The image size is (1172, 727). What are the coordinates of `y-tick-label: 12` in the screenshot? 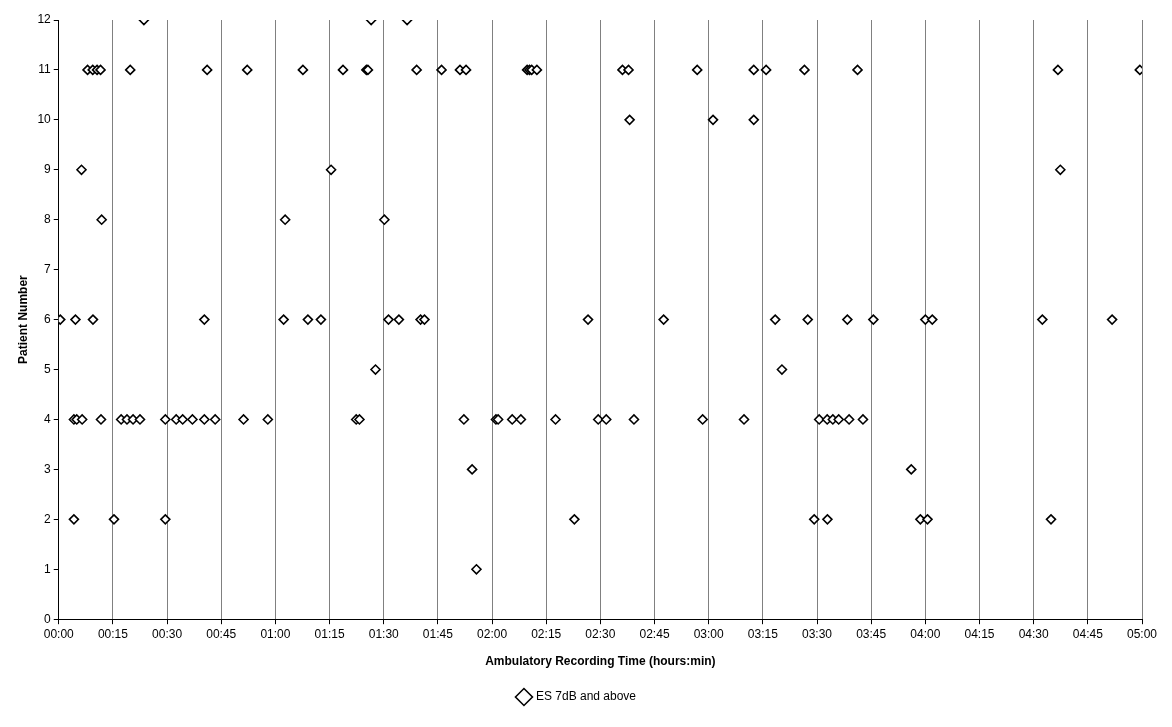 It's located at (44, 19).